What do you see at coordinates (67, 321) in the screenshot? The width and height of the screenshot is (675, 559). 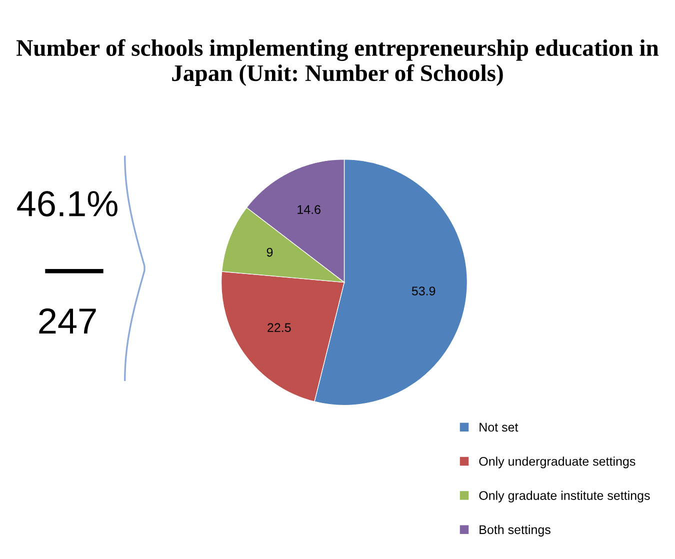 I see `text: 247` at bounding box center [67, 321].